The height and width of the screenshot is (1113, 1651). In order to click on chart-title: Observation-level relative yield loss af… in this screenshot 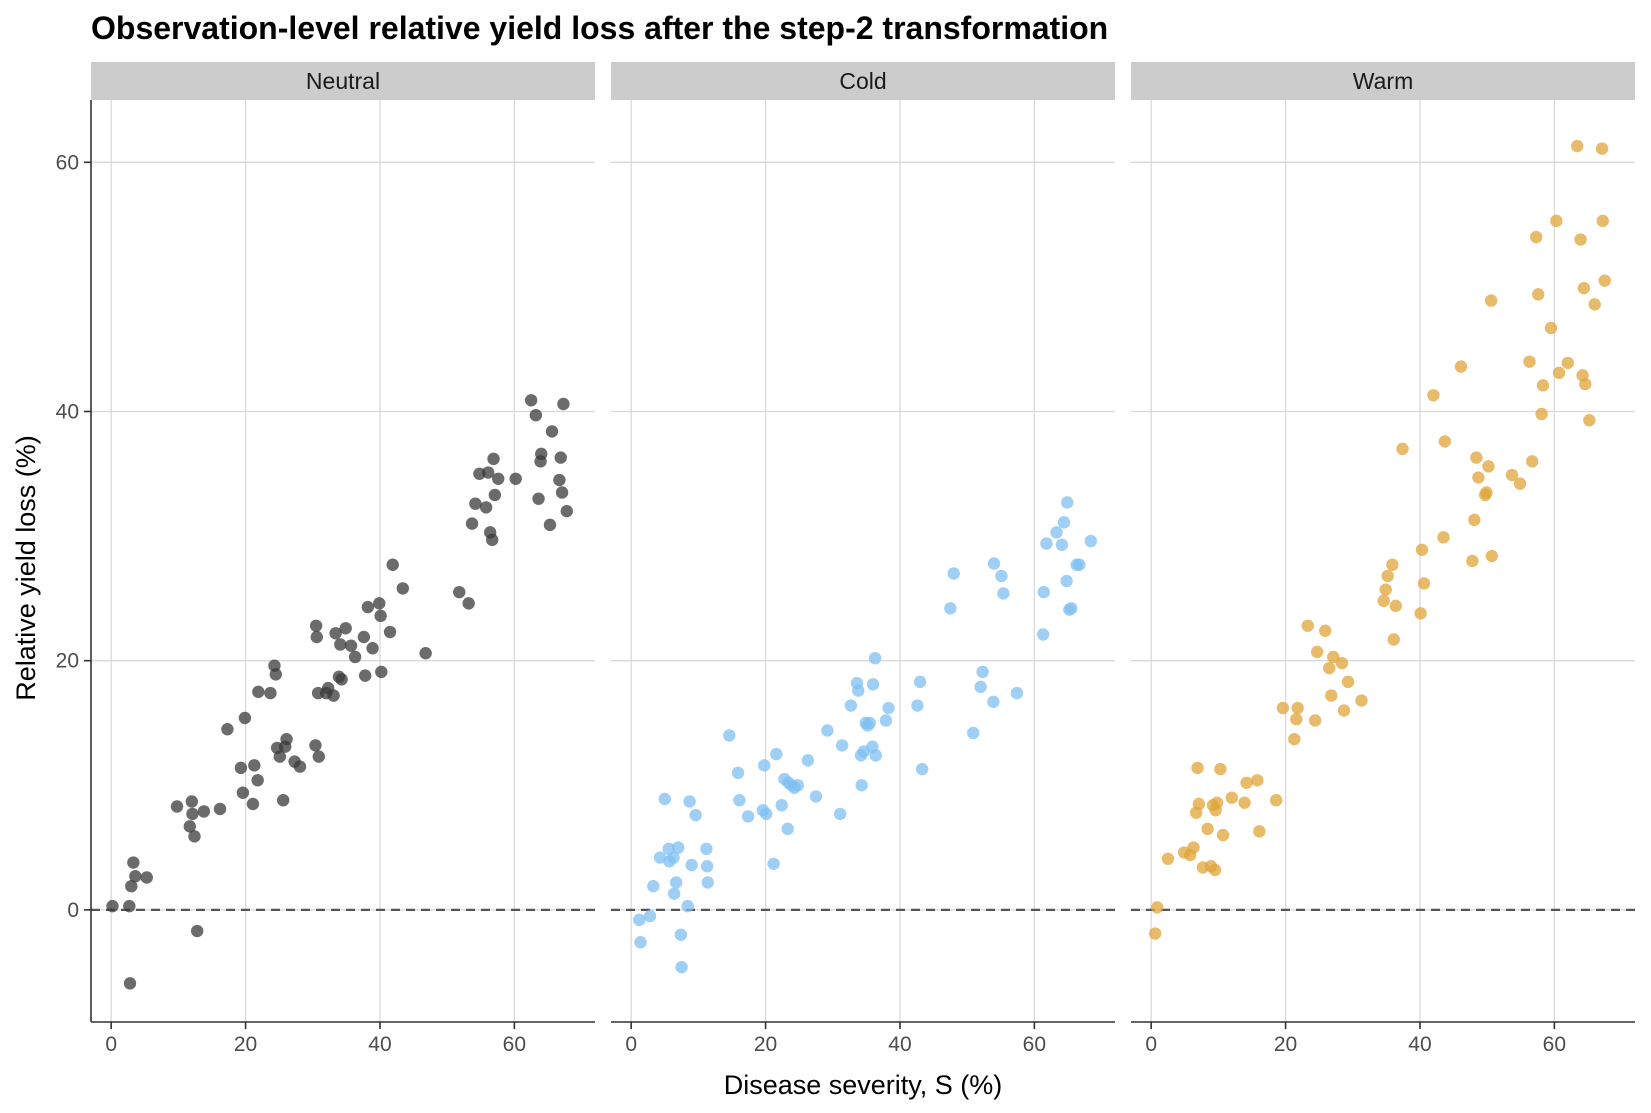, I will do `click(599, 28)`.